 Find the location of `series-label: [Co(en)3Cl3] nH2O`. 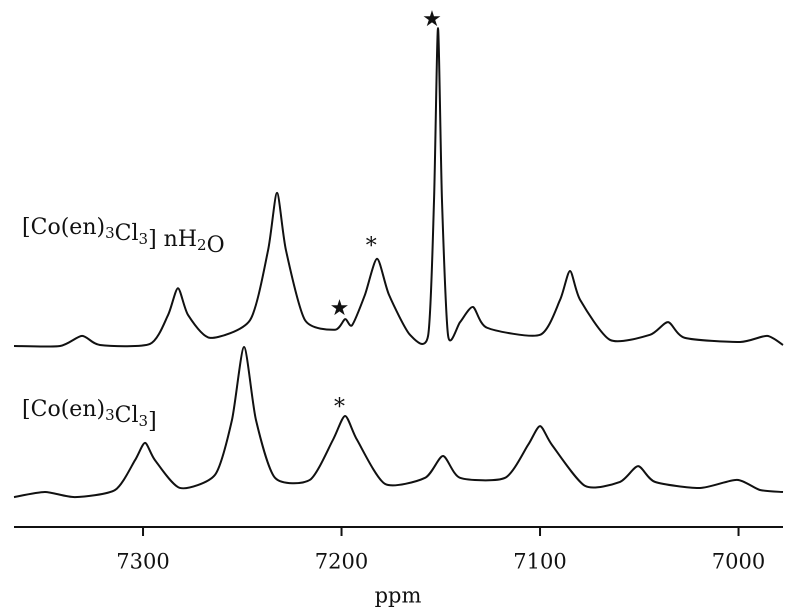

series-label: [Co(en)3Cl3] nH2O is located at coordinates (123, 236).